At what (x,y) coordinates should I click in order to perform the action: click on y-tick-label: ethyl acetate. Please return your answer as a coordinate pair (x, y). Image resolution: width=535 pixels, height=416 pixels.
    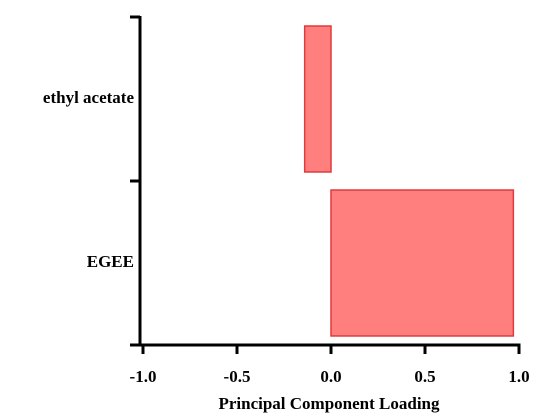
    Looking at the image, I should click on (89, 97).